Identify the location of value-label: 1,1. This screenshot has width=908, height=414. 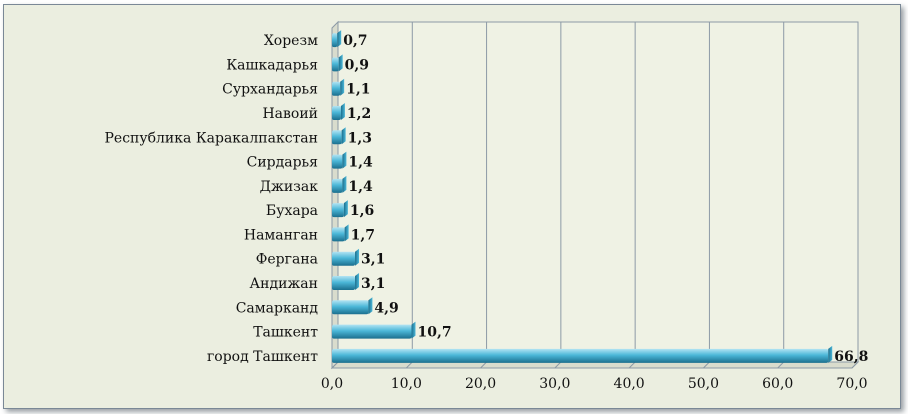
(358, 90).